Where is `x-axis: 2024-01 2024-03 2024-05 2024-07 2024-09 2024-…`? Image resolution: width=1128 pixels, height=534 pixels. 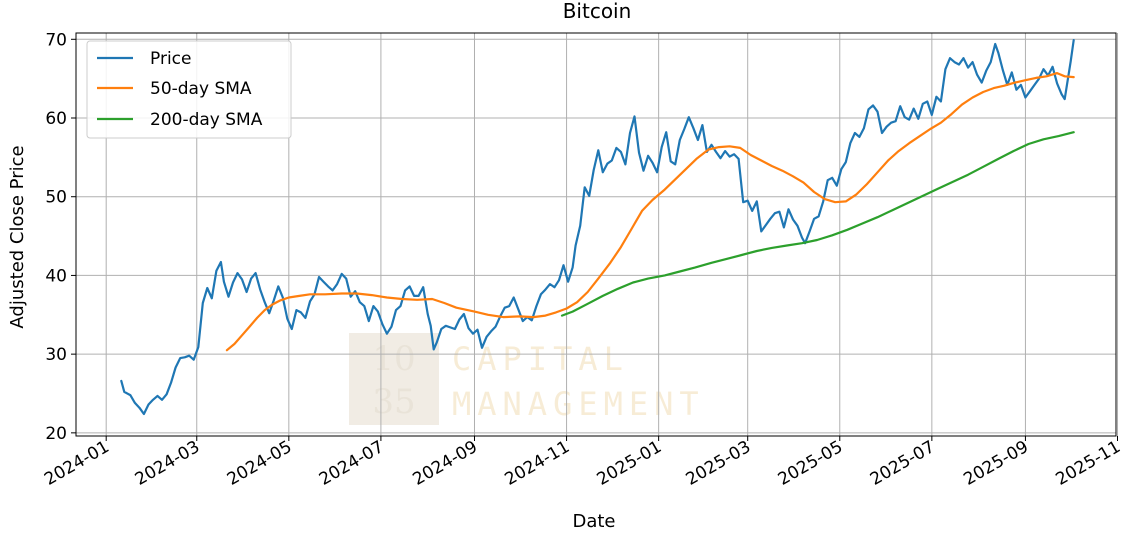 x-axis: 2024-01 2024-03 2024-05 2024-07 2024-09 2024-… is located at coordinates (582, 463).